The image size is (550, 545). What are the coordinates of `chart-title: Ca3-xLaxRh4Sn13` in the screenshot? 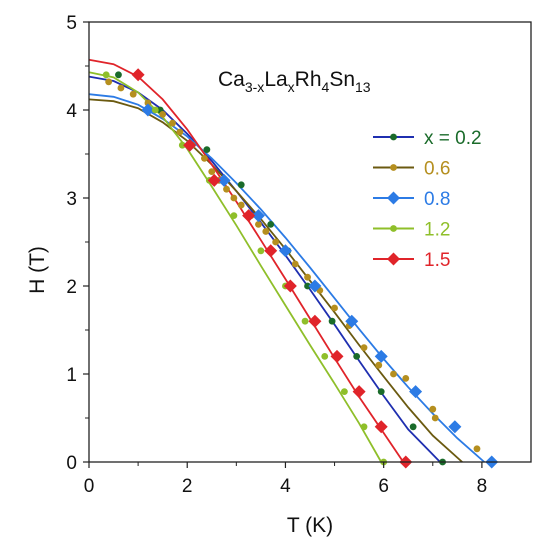 It's located at (294, 81).